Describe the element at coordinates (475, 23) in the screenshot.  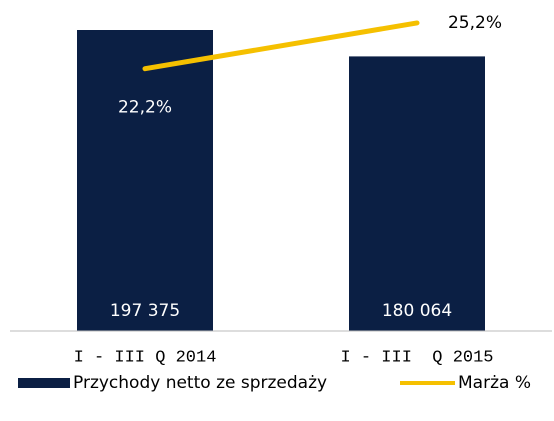
I see `line-value-label: 25,2%` at that location.